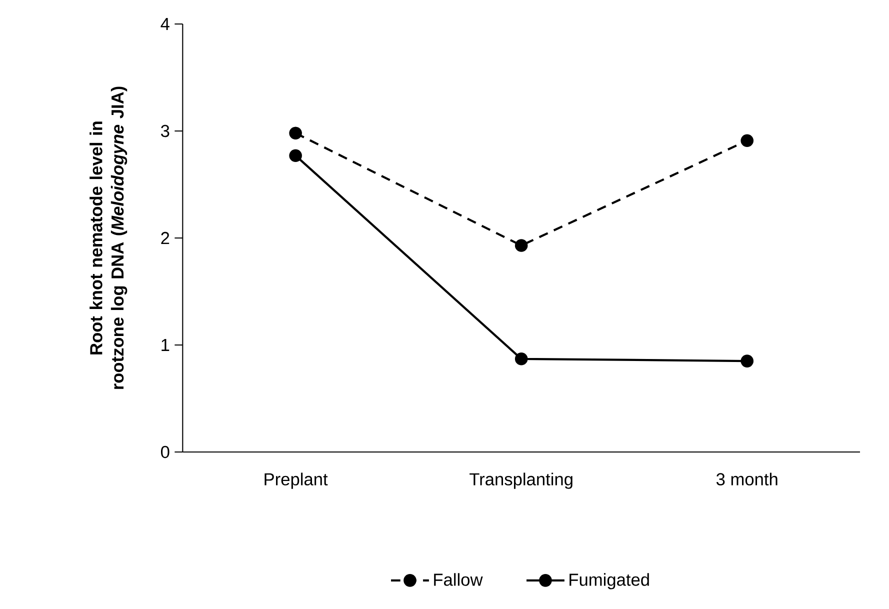  Describe the element at coordinates (521, 480) in the screenshot. I see `x-tick-label: Transplanting` at that location.